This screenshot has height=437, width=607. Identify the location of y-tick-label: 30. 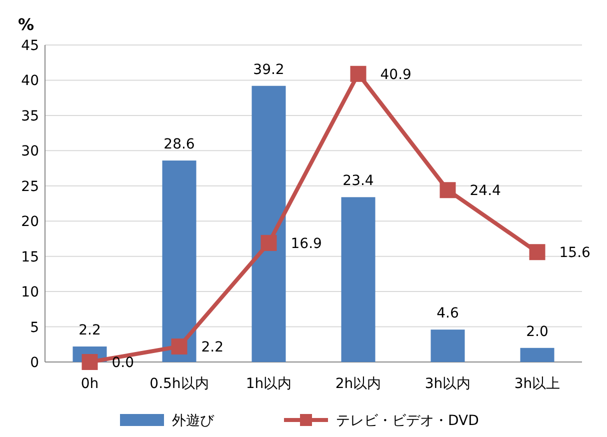
(30, 152).